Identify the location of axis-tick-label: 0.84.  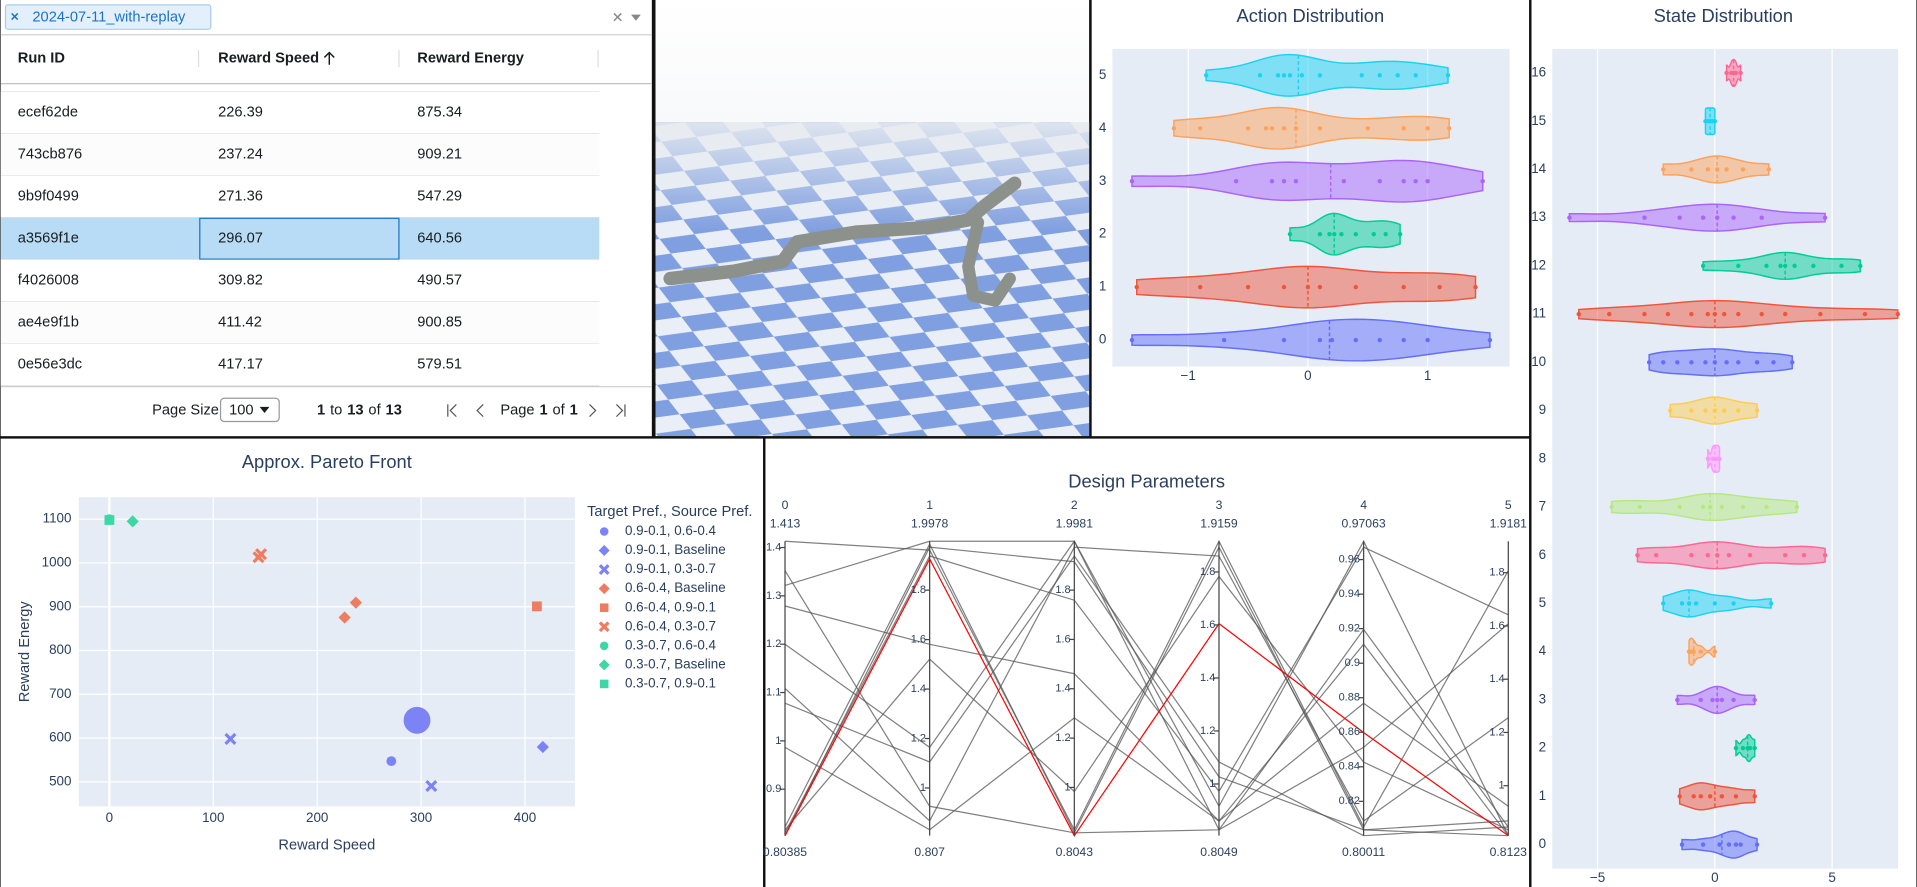
(1349, 767).